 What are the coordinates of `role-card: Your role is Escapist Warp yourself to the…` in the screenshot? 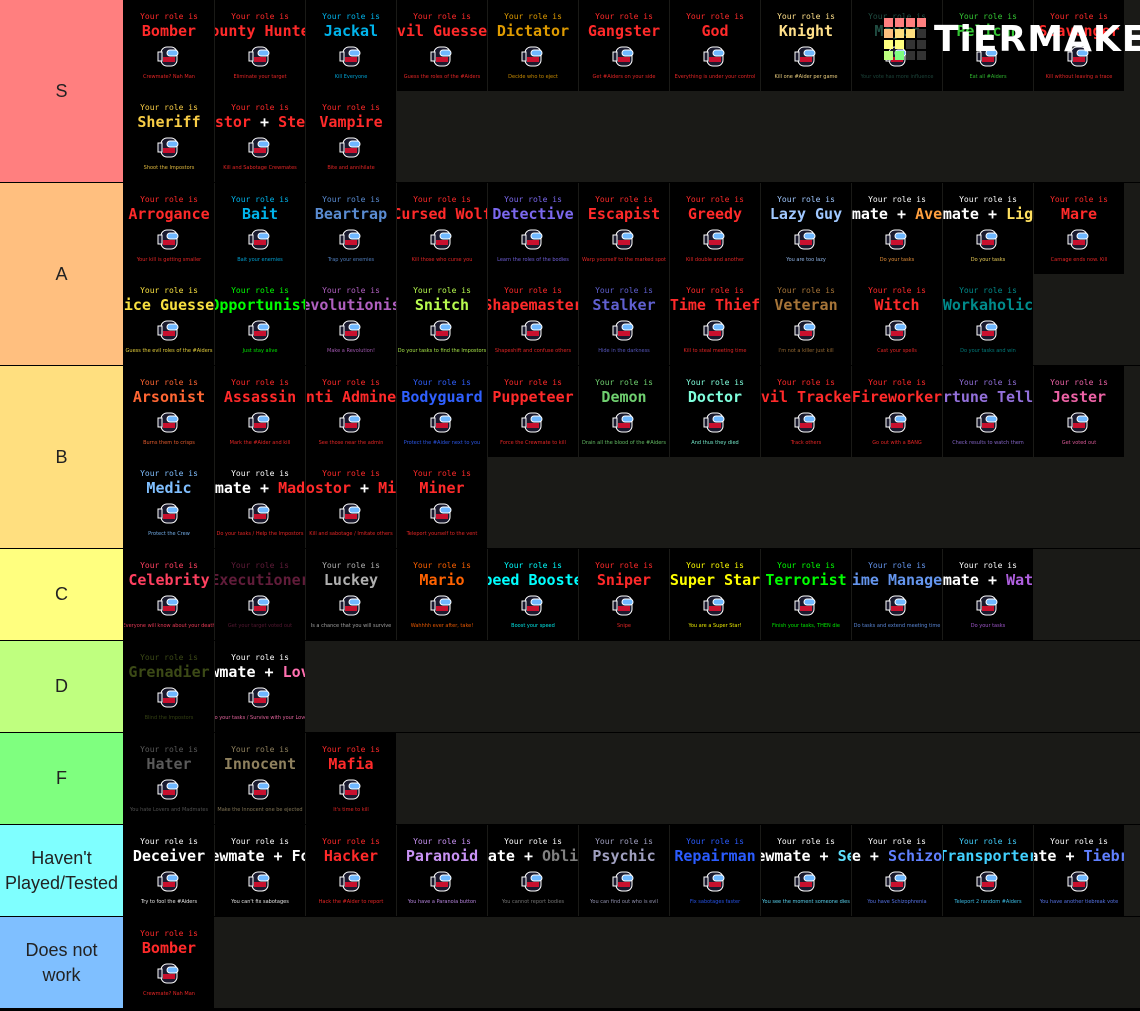 It's located at (624, 228).